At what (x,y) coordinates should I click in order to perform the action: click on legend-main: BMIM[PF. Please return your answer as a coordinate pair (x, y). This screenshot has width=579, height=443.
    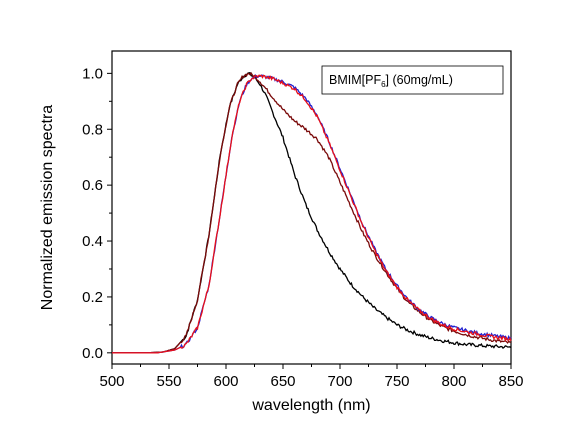
    Looking at the image, I should click on (355, 80).